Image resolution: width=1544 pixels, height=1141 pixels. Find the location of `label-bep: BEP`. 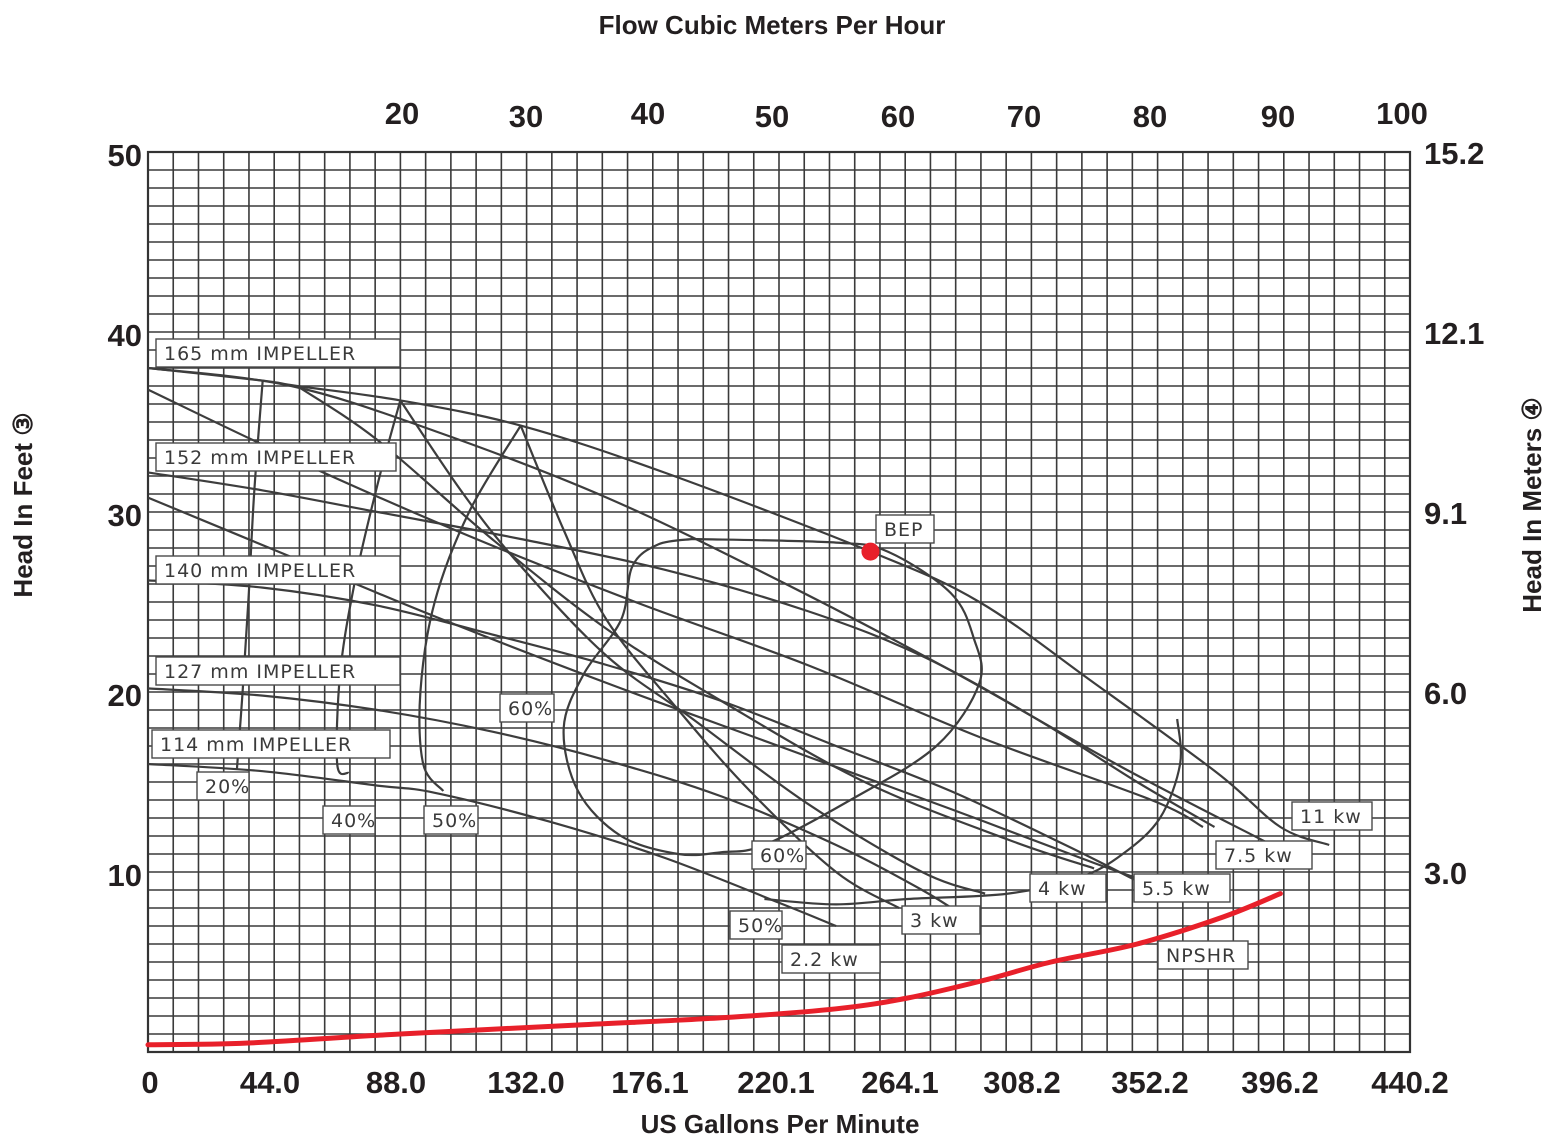

label-bep: BEP is located at coordinates (904, 530).